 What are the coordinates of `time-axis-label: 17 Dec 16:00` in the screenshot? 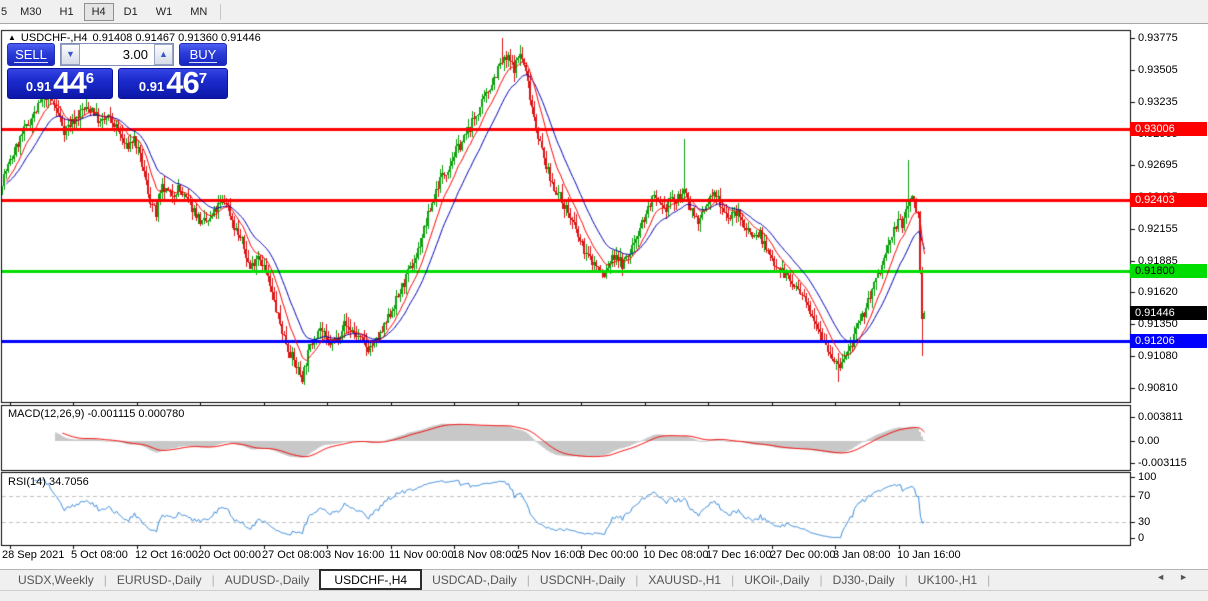 It's located at (739, 555).